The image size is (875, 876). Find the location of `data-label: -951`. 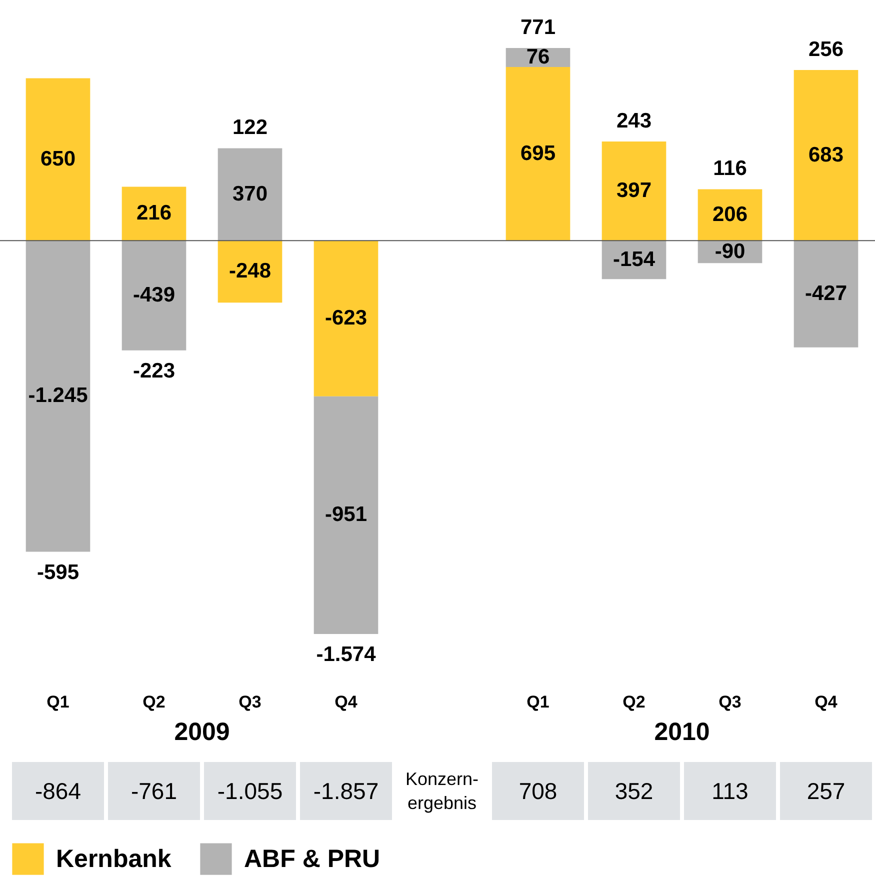

data-label: -951 is located at coordinates (346, 514).